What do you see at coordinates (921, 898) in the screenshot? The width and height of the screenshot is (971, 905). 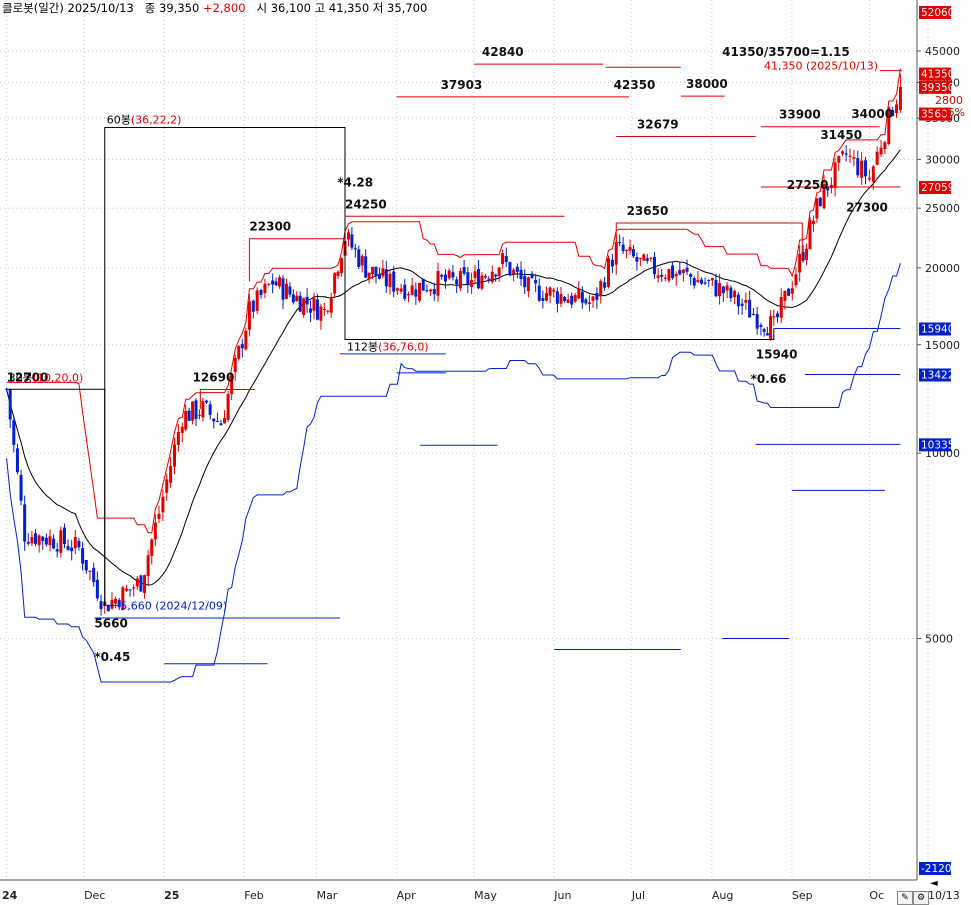 I see `settings-icon: ⚙` at bounding box center [921, 898].